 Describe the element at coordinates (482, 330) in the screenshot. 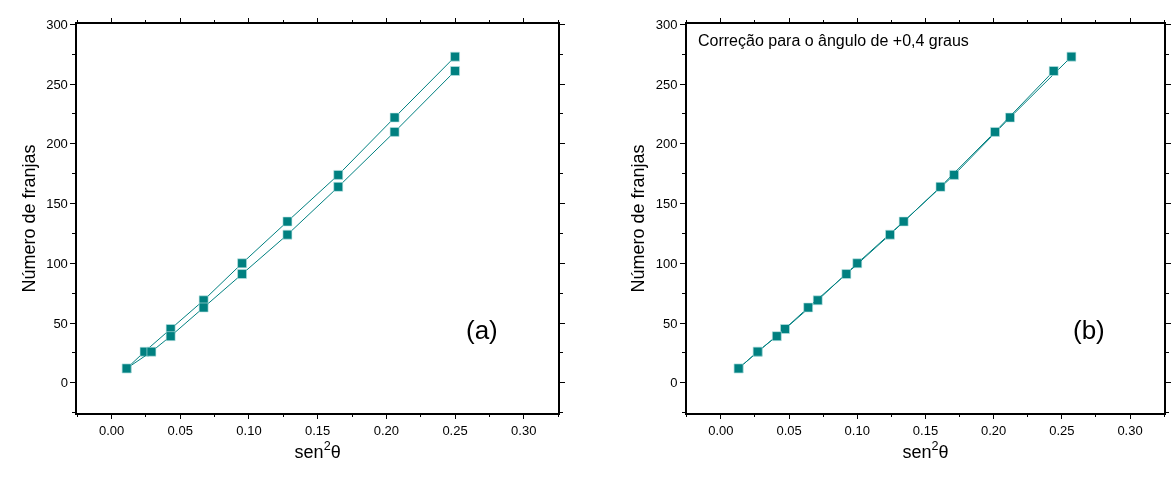

I see `annotation: (a)` at that location.